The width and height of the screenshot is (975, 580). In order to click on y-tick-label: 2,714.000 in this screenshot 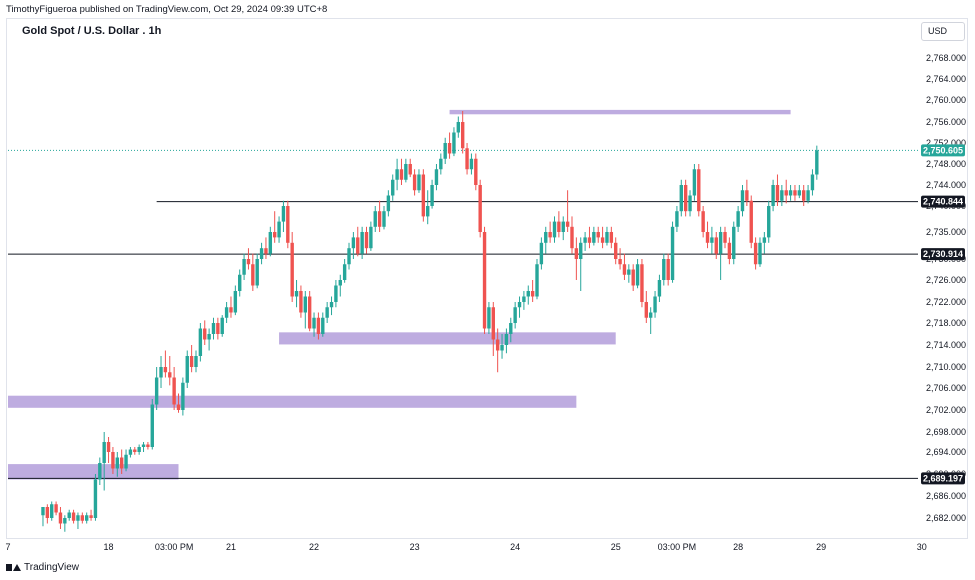, I will do `click(946, 345)`.